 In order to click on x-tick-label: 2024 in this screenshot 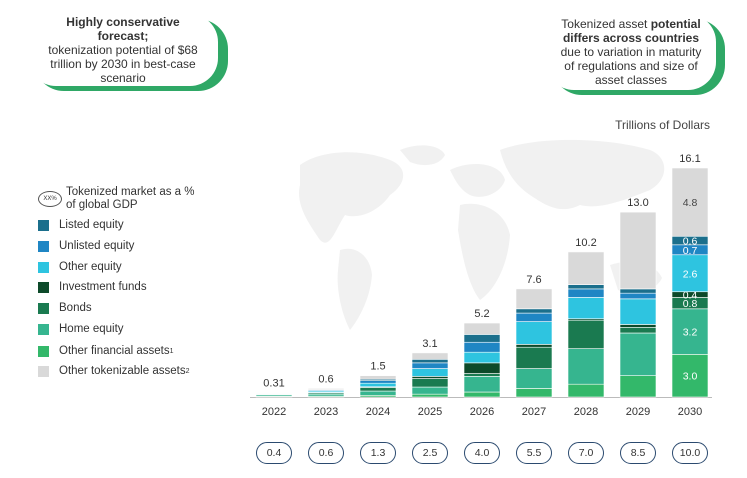, I will do `click(378, 412)`.